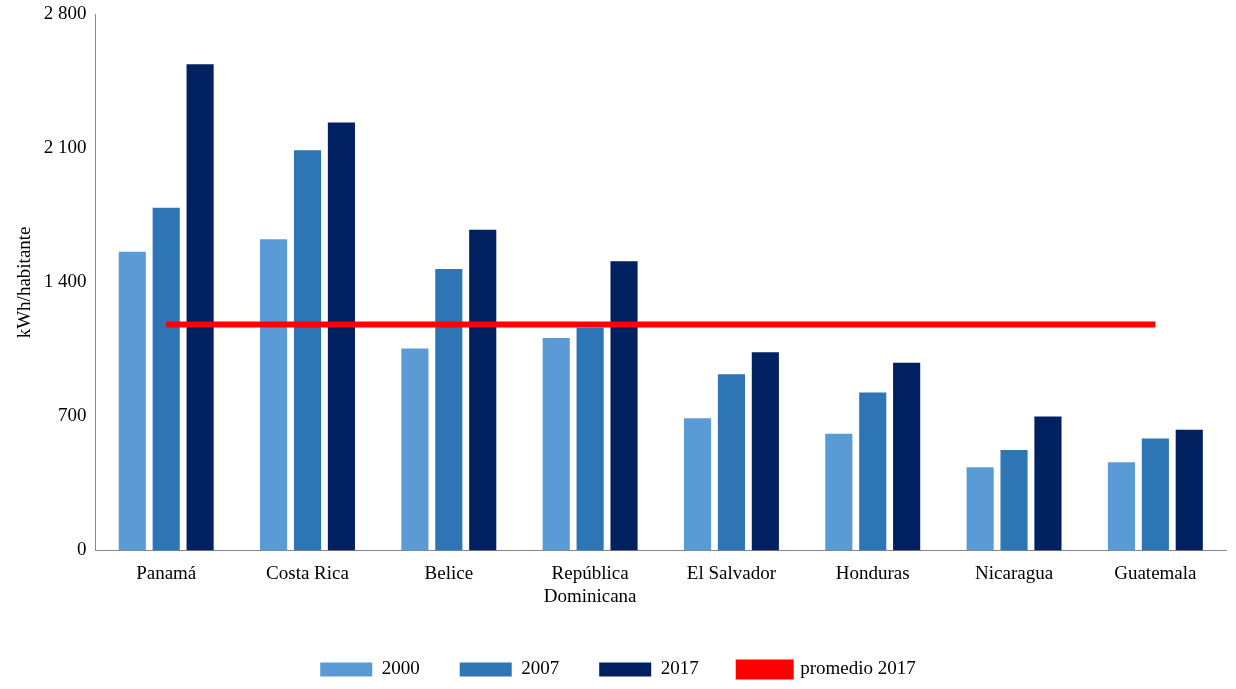 This screenshot has height=689, width=1236. I want to click on x-tick-label: Costa Rica, so click(308, 572).